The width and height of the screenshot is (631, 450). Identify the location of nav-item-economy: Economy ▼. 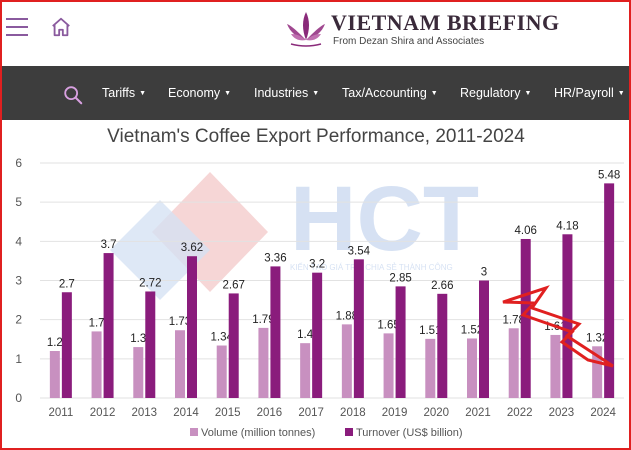
(199, 93).